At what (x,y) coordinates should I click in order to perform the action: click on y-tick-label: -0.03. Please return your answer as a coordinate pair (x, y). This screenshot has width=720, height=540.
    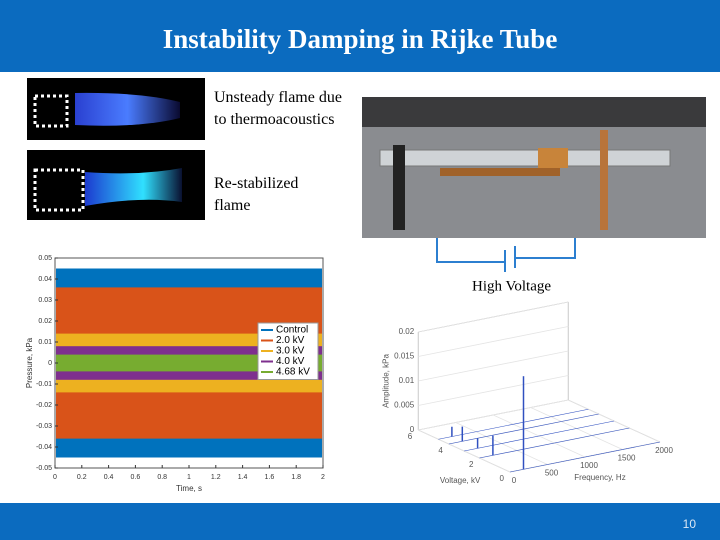
    Looking at the image, I should click on (44, 426).